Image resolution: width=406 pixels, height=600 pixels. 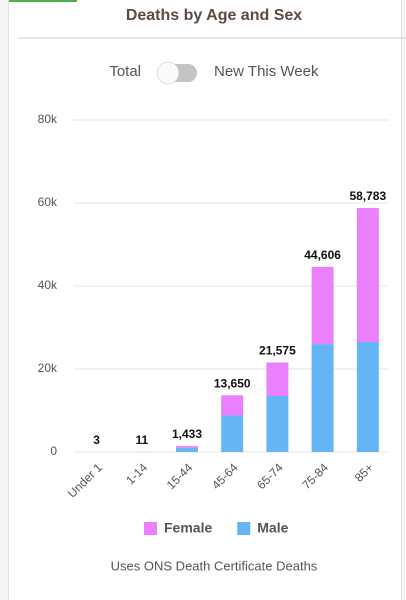 What do you see at coordinates (48, 202) in the screenshot?
I see `y-tick-label: 60k` at bounding box center [48, 202].